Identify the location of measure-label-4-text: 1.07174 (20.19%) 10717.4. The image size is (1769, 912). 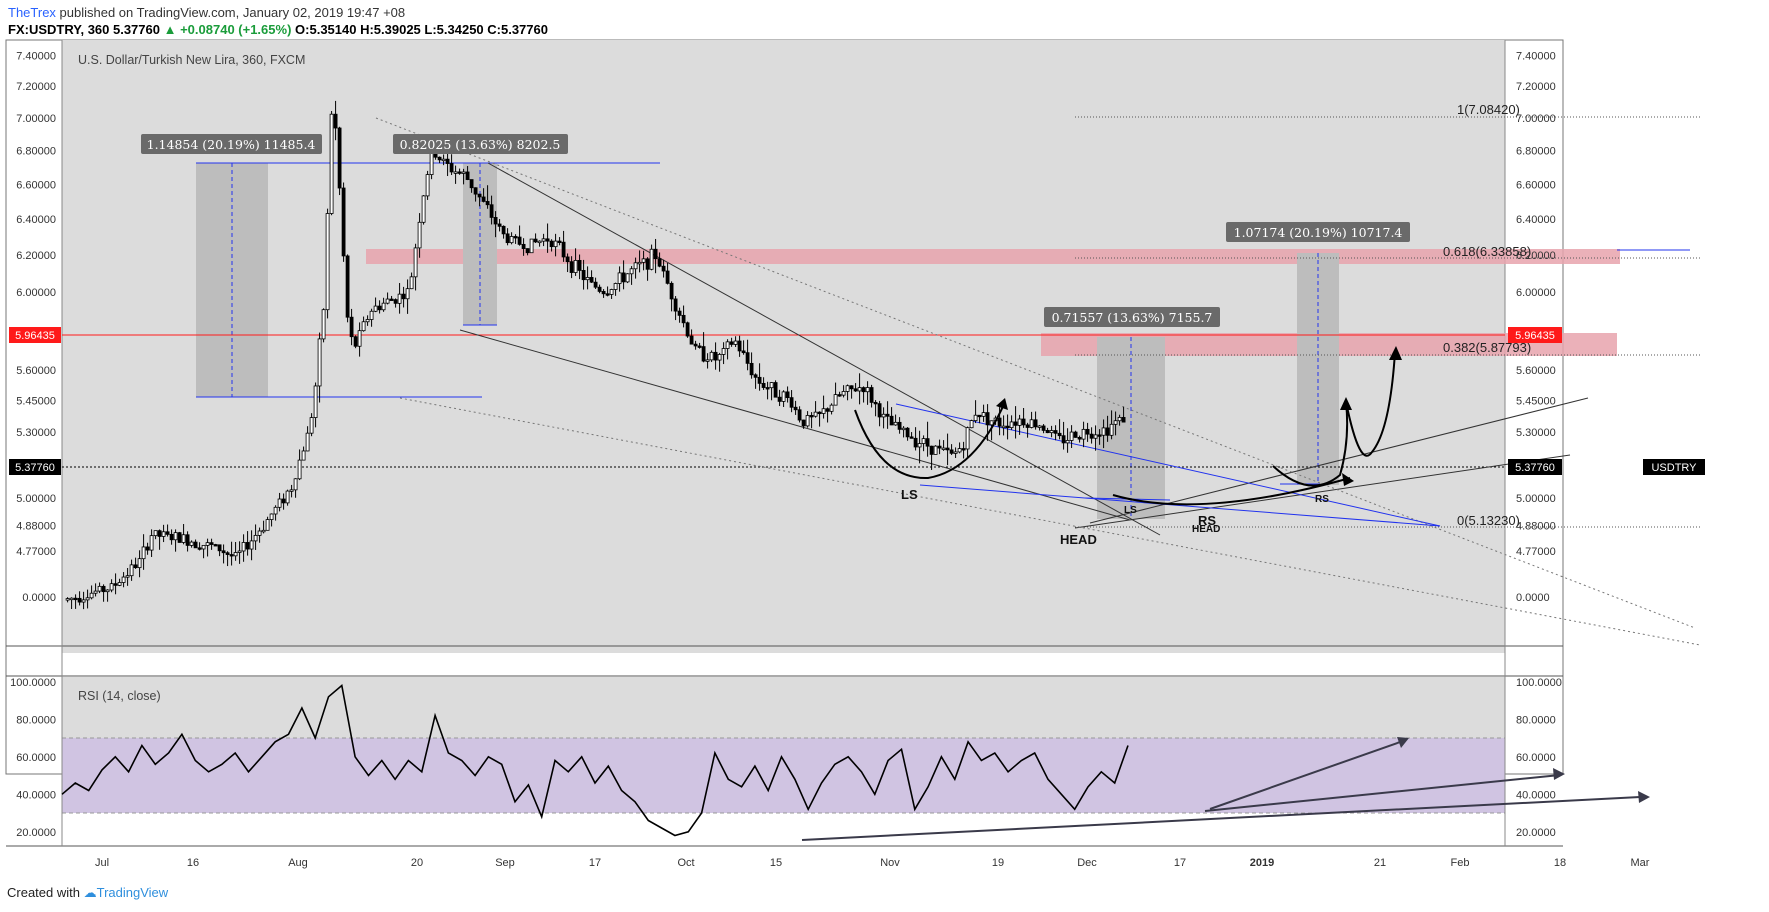
(1318, 232).